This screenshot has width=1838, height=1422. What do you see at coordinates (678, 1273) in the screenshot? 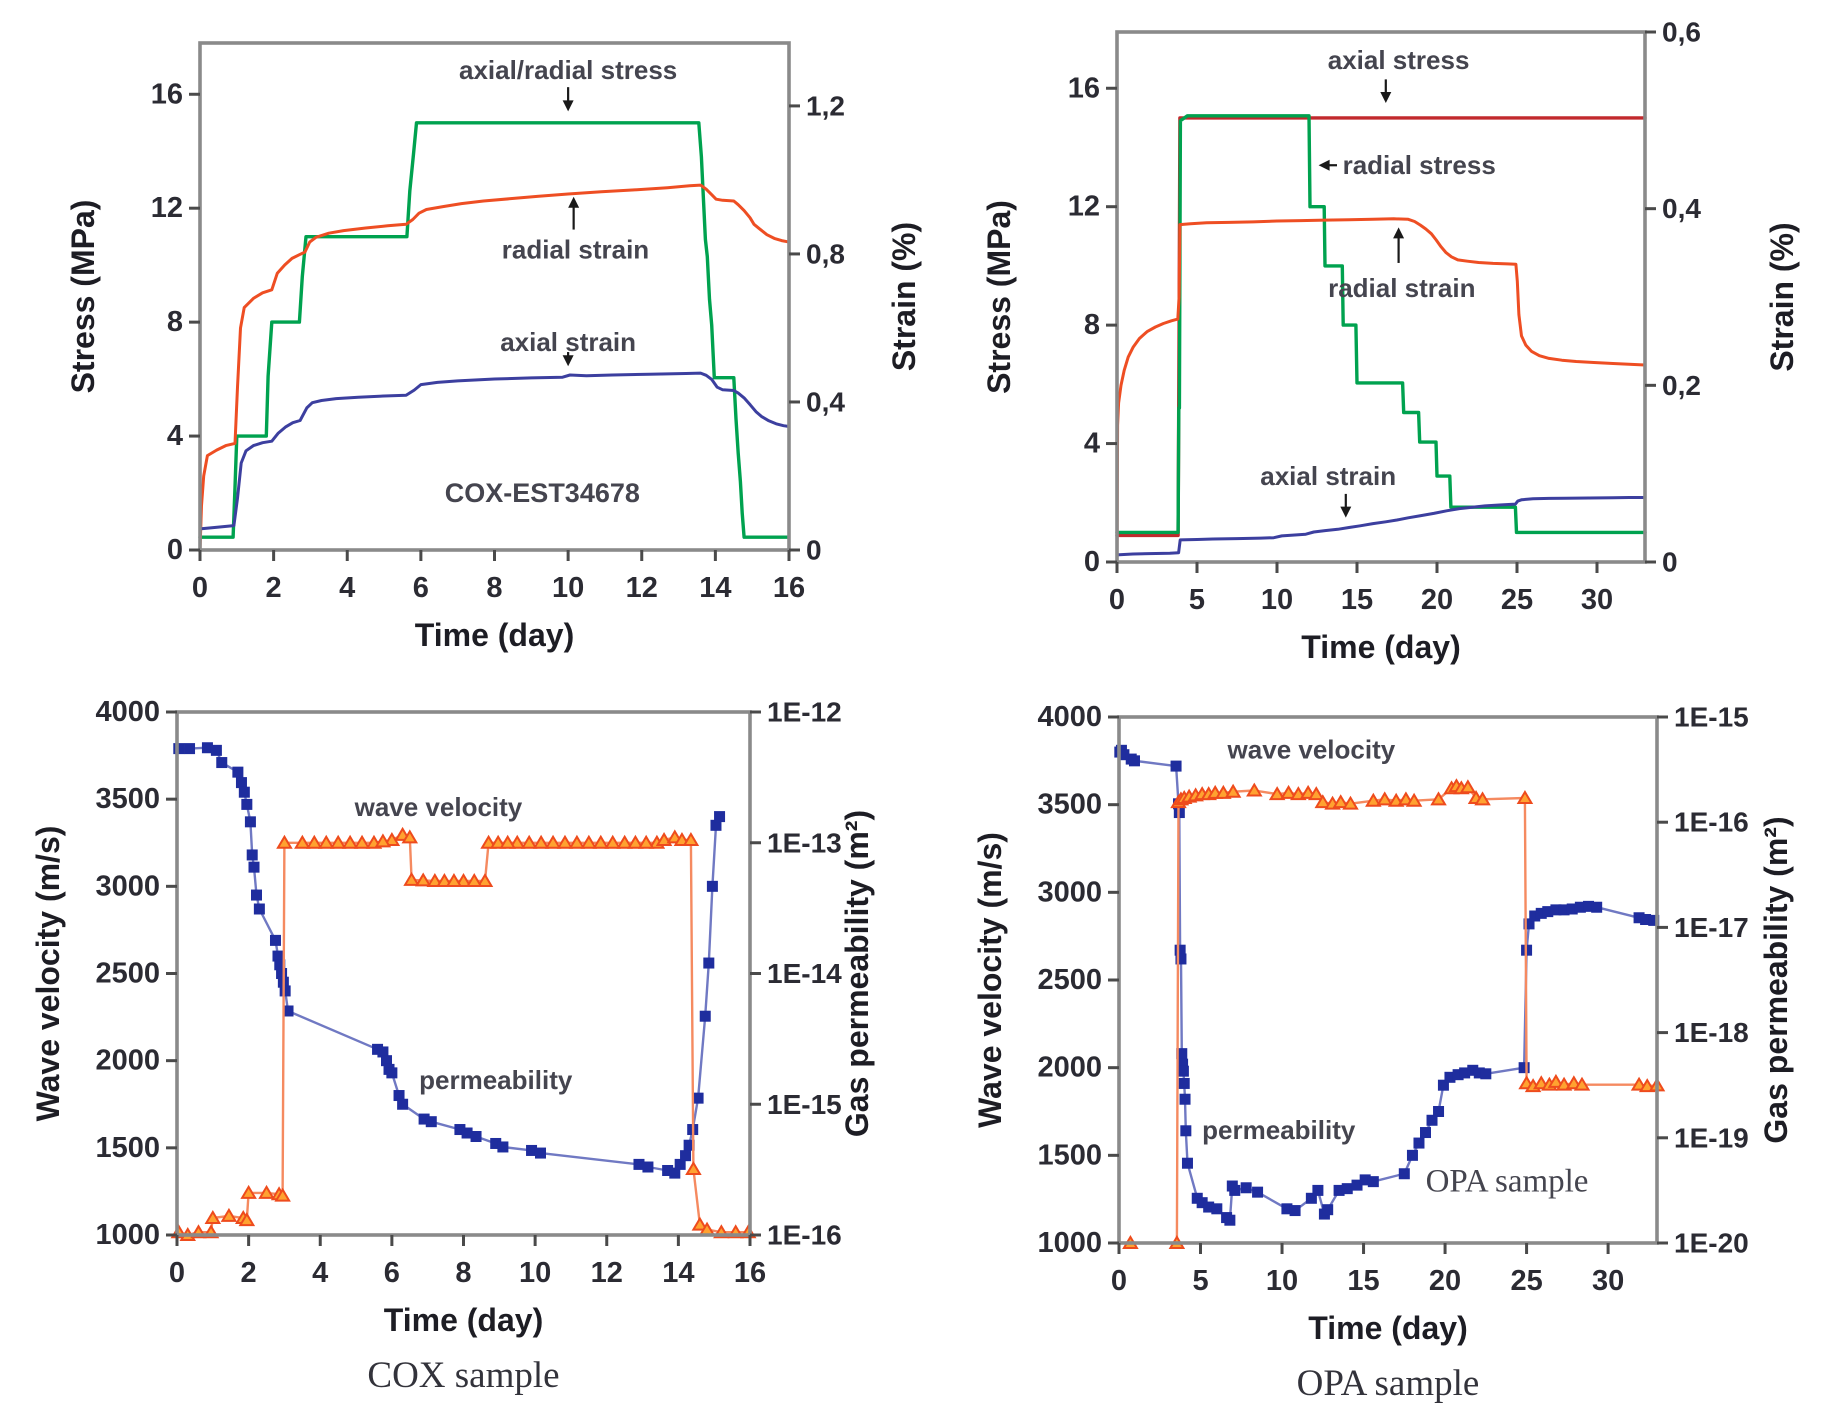
I see `x-tick-label: 14` at bounding box center [678, 1273].